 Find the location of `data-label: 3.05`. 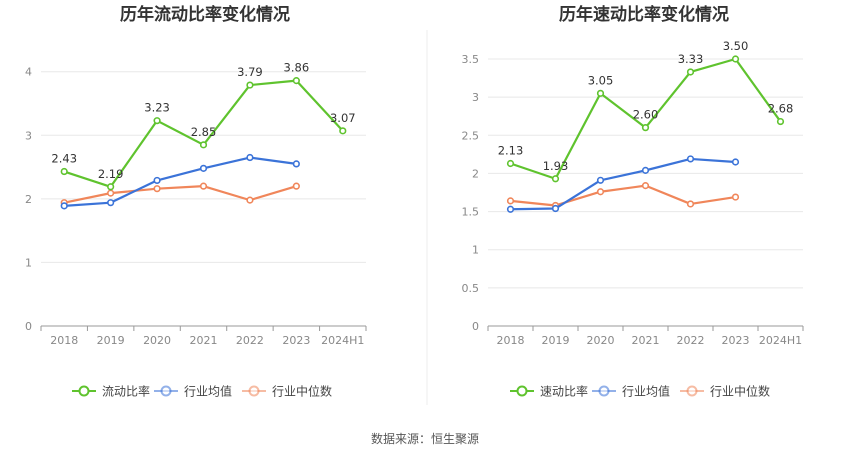

data-label: 3.05 is located at coordinates (601, 80).